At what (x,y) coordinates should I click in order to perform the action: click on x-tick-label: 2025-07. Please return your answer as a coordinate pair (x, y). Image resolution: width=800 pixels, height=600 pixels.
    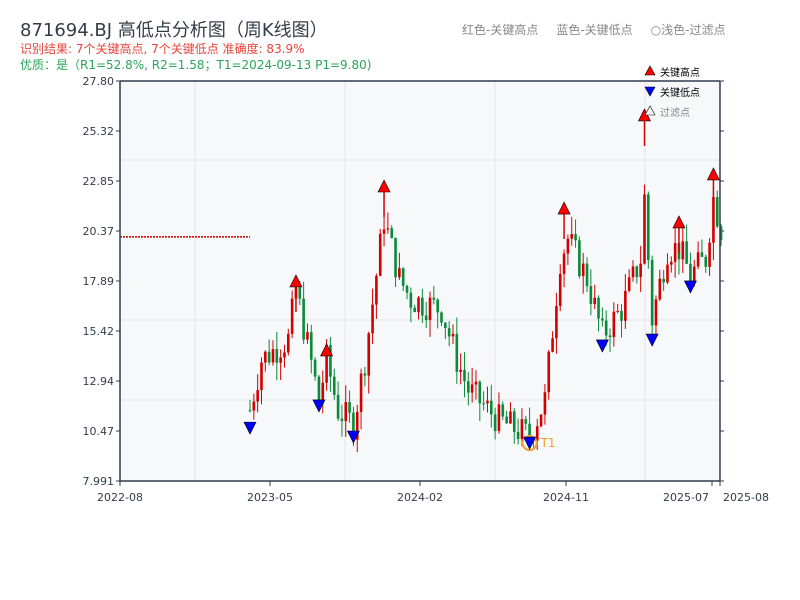
    Looking at the image, I should click on (686, 497).